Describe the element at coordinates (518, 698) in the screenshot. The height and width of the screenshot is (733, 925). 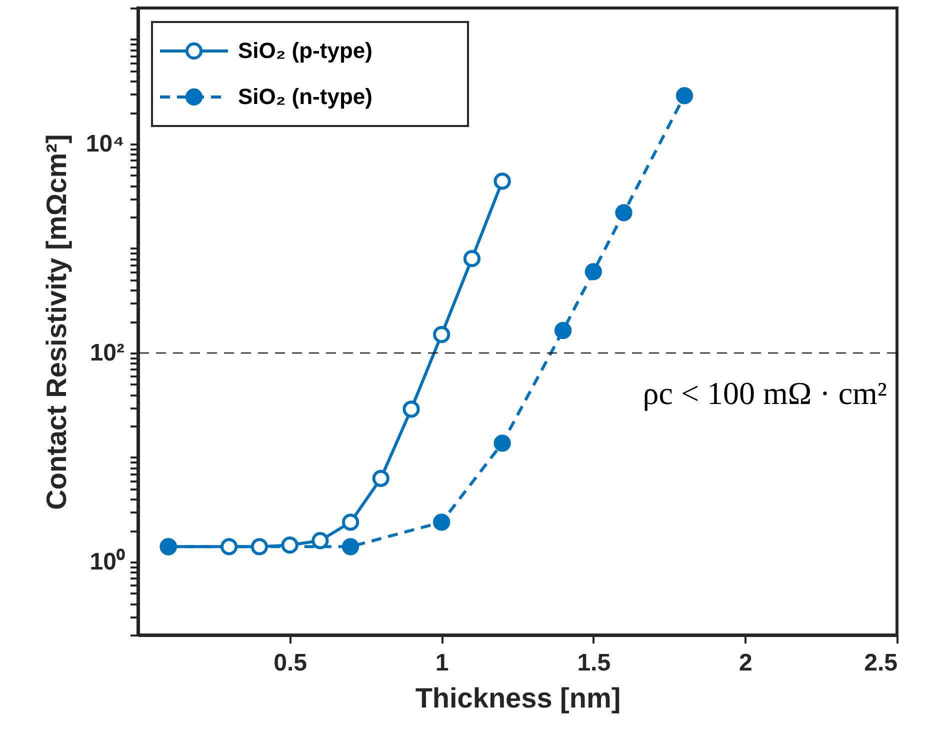
I see `x-axis-title: Thickness [nm]` at that location.